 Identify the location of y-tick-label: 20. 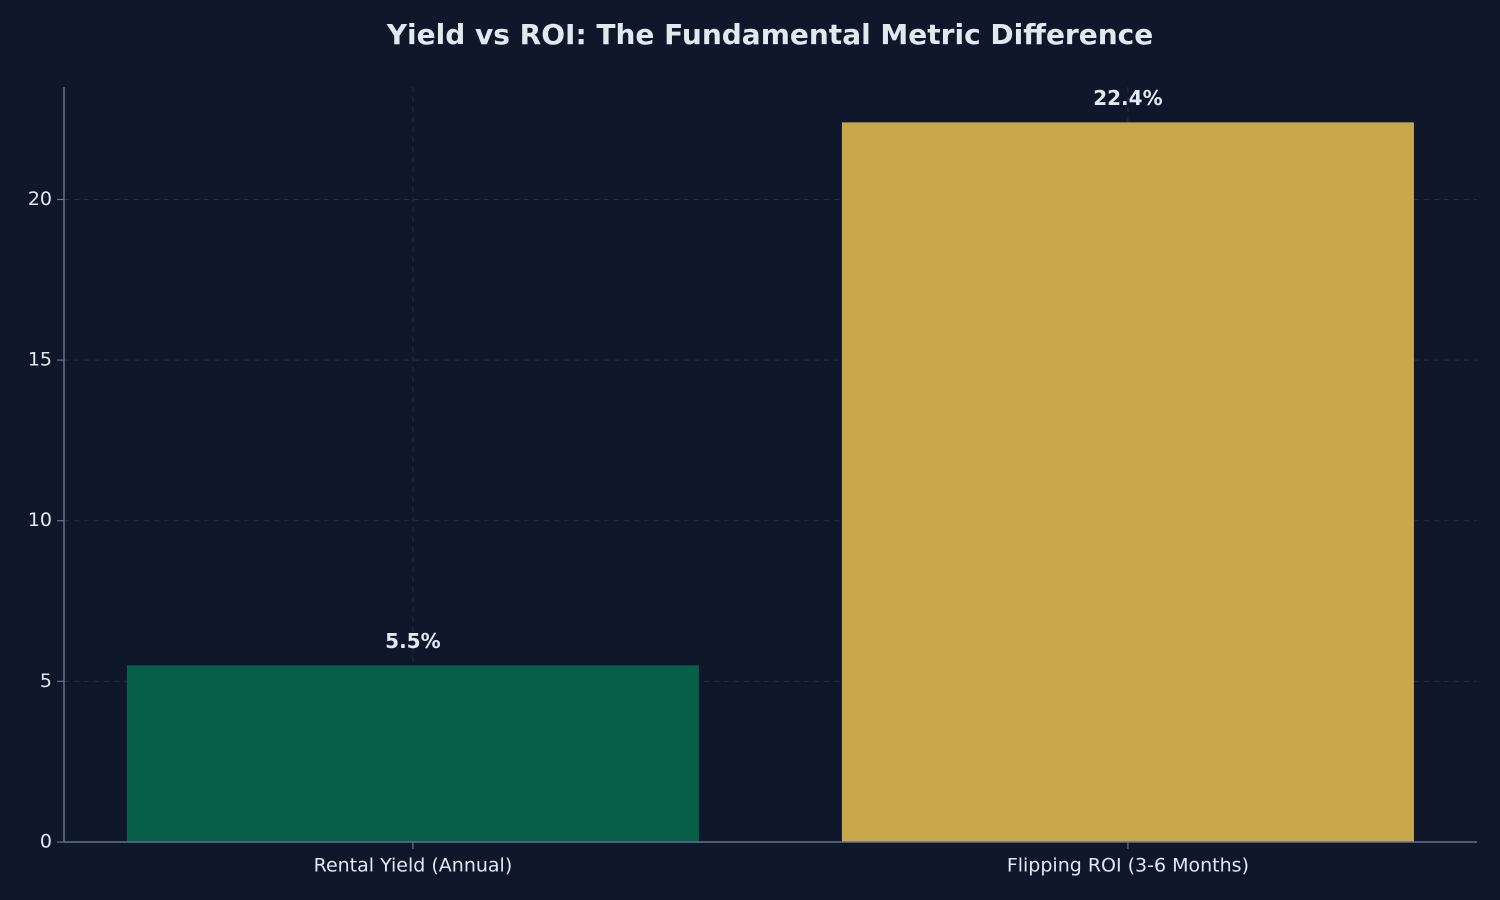
(40, 199).